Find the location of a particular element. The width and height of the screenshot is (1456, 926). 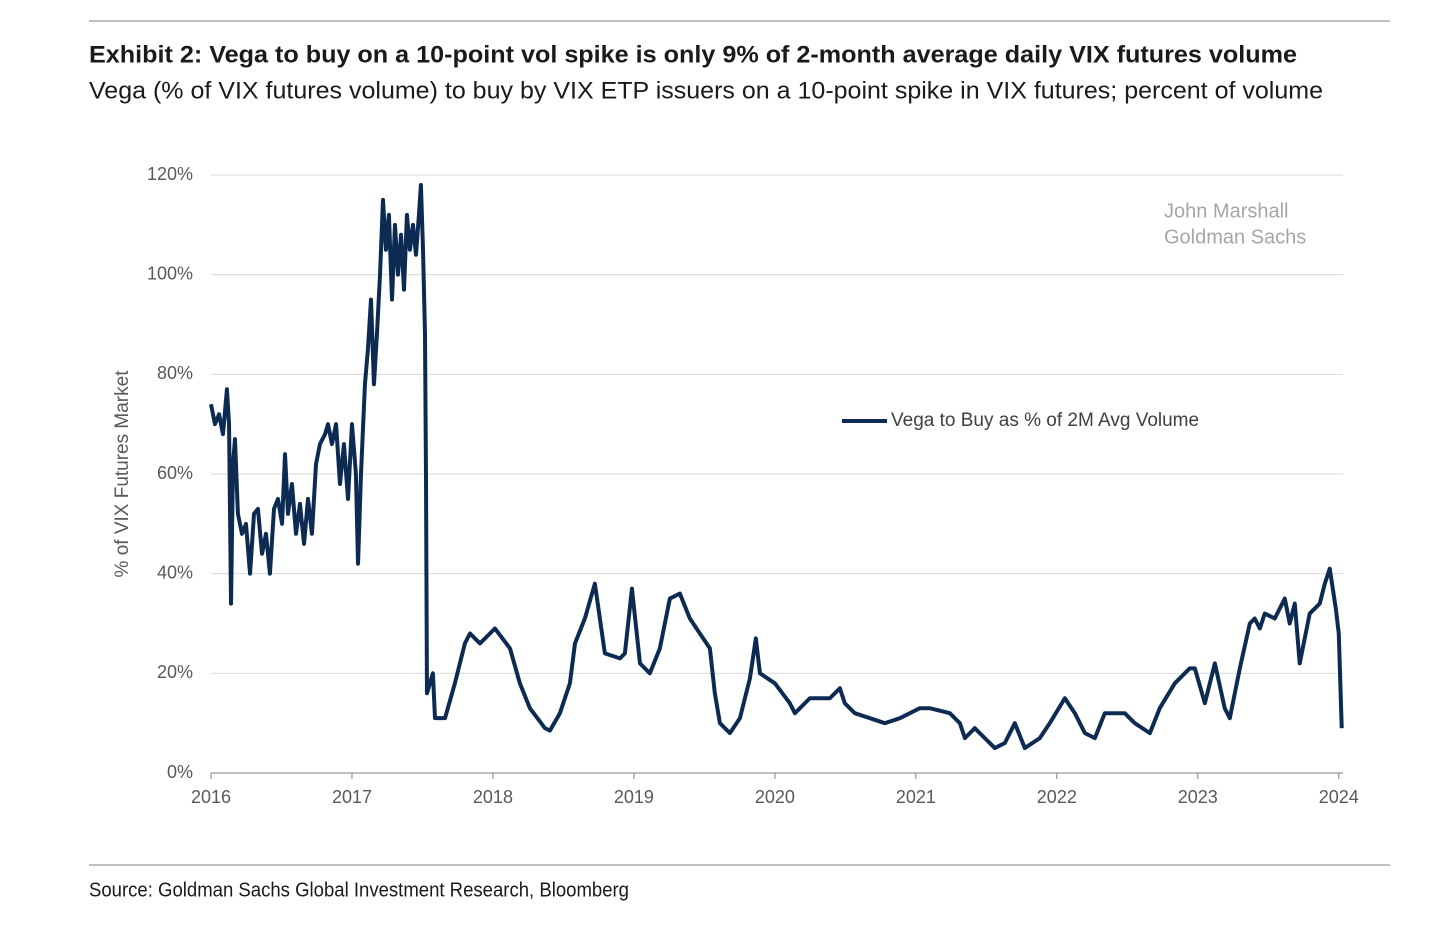

x-tick-label: 2024 is located at coordinates (1339, 797).